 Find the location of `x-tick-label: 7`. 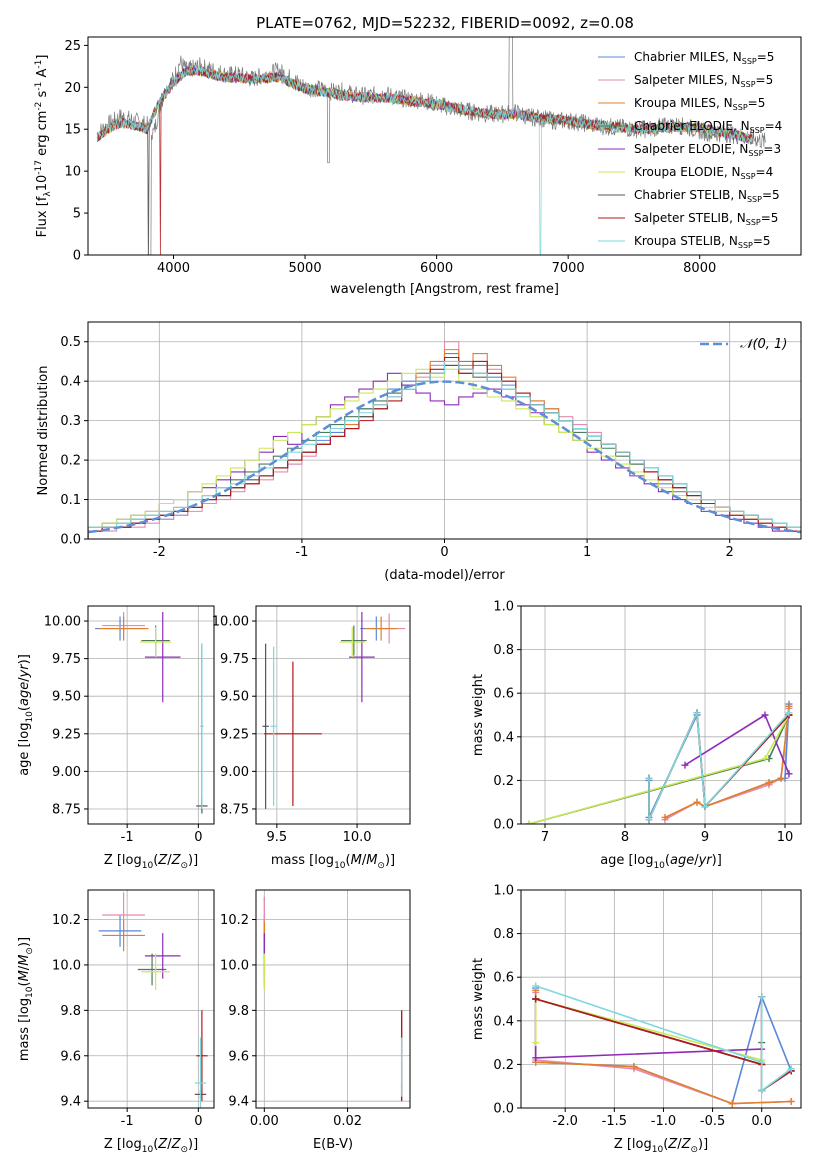

x-tick-label: 7 is located at coordinates (545, 837).